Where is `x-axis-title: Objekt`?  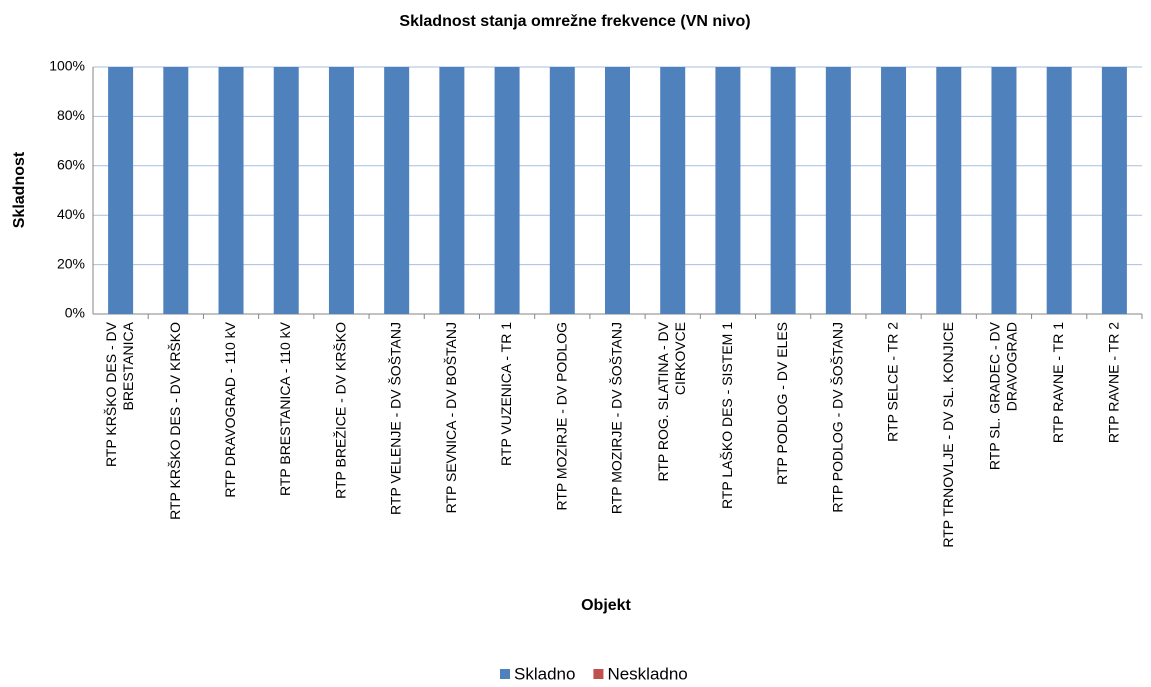
x-axis-title: Objekt is located at coordinates (606, 605).